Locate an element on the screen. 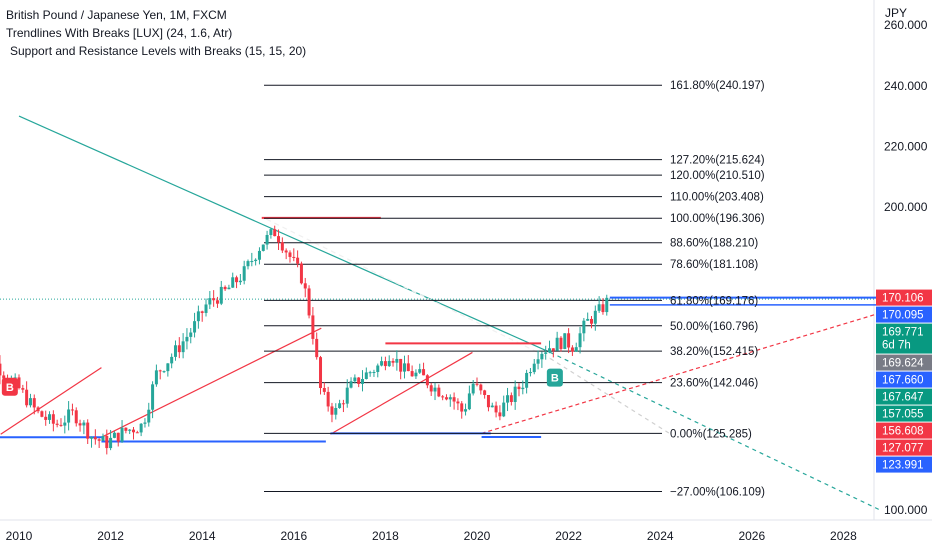  fib-level-label: −27.00%(106.109) is located at coordinates (717, 492).